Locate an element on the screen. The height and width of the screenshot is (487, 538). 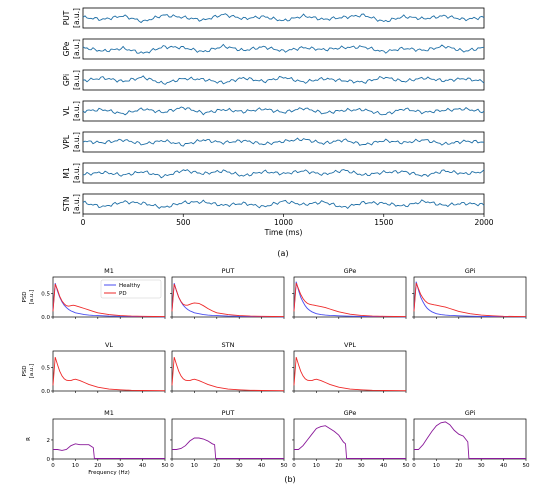
trace-row-put: PUT [a.u.] is located at coordinates (273, 18).